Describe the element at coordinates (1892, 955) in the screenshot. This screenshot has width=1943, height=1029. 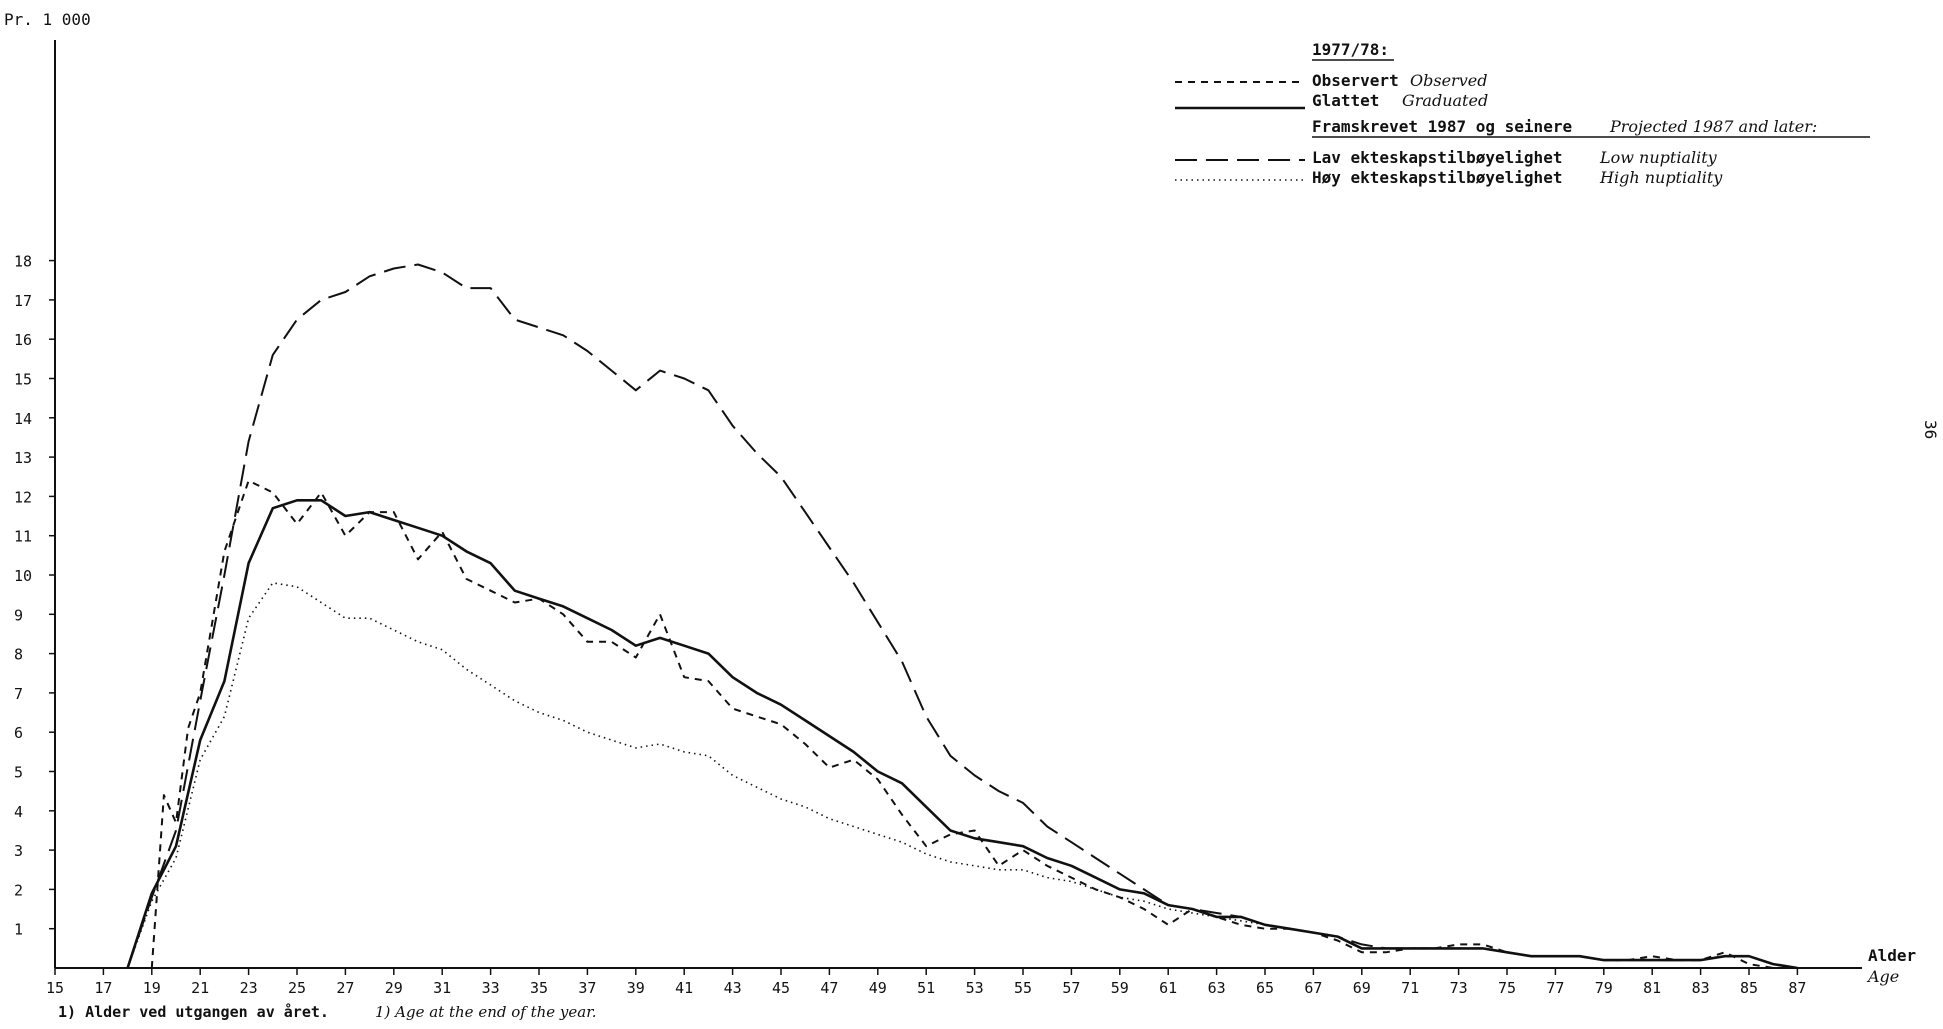
I see `x-axis-label: Alder` at that location.